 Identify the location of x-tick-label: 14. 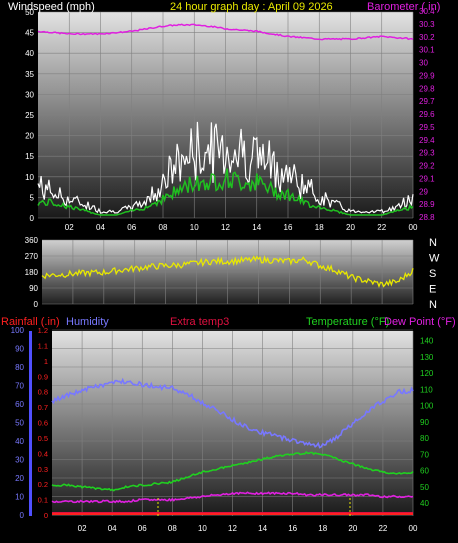
(256, 227).